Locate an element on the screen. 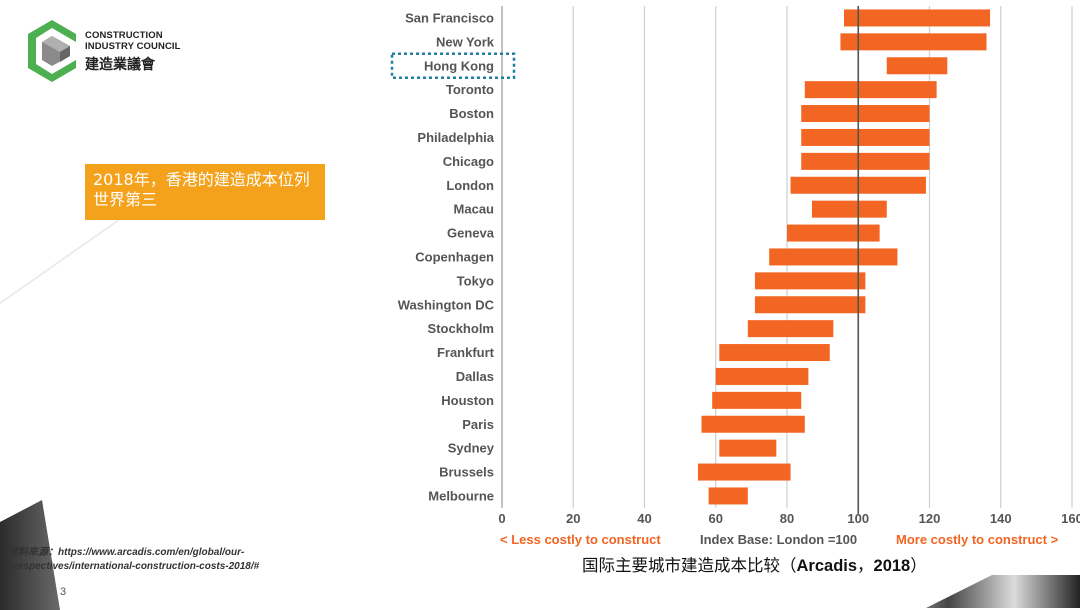 The image size is (1080, 610). caption-year: 2018 is located at coordinates (892, 566).